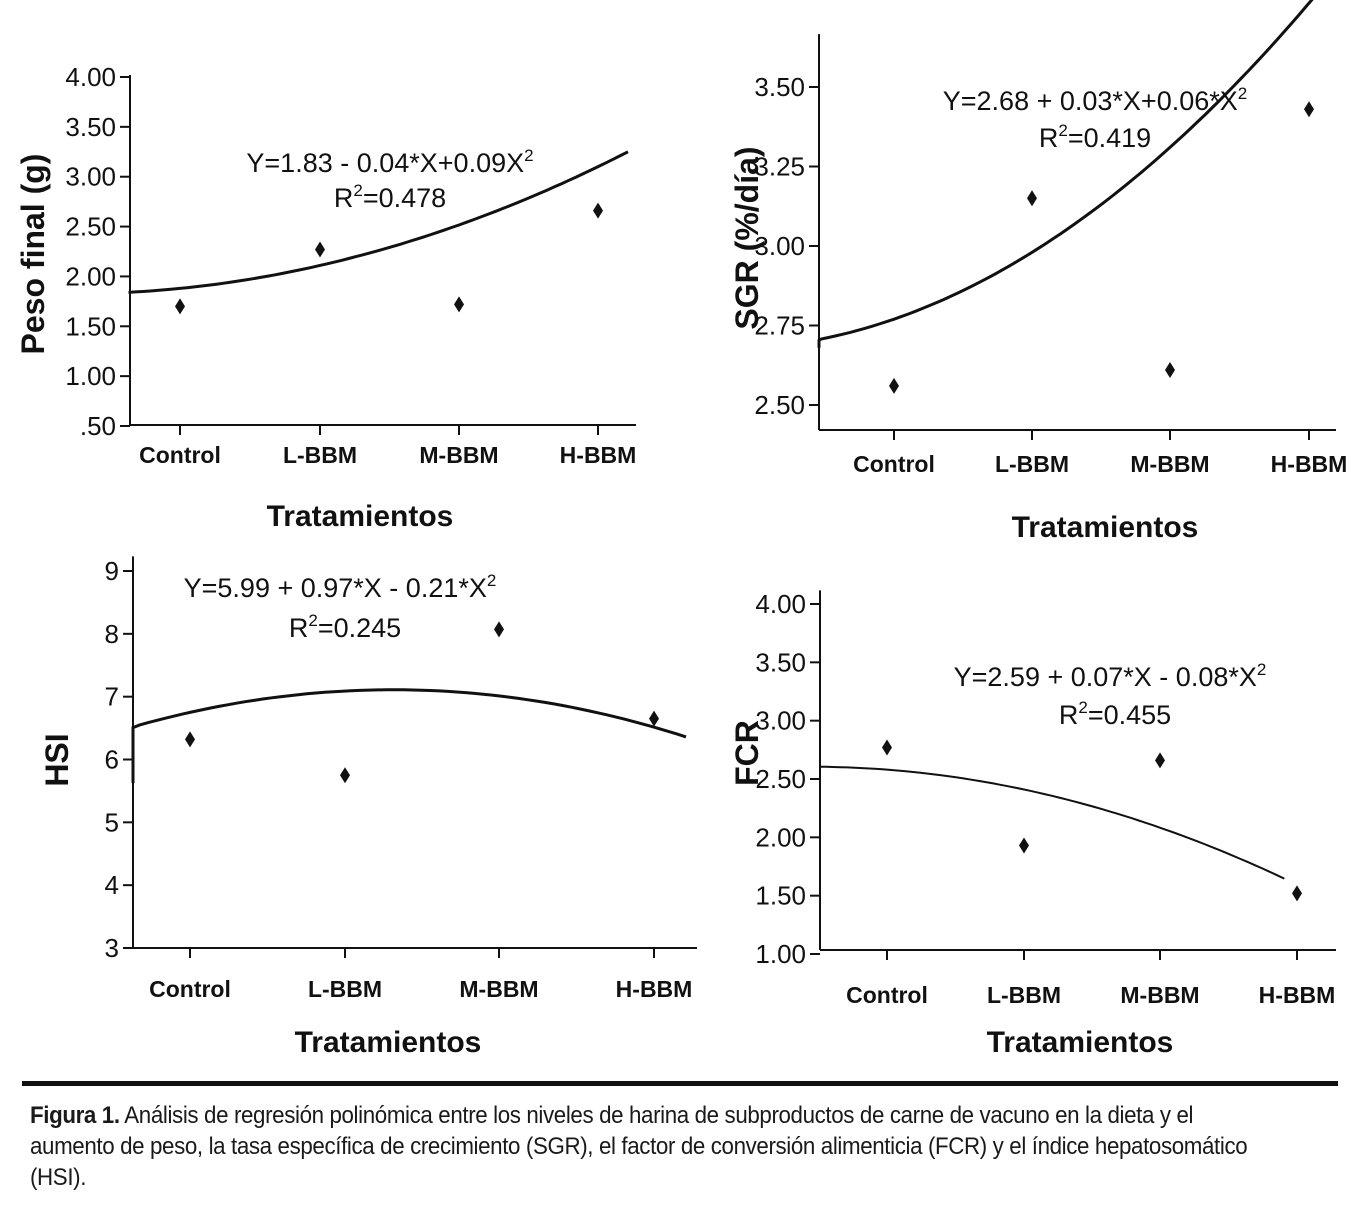 Image resolution: width=1358 pixels, height=1230 pixels. I want to click on equation-body: Y=5.99 + 0.97*X - 0.21*X, so click(335, 588).